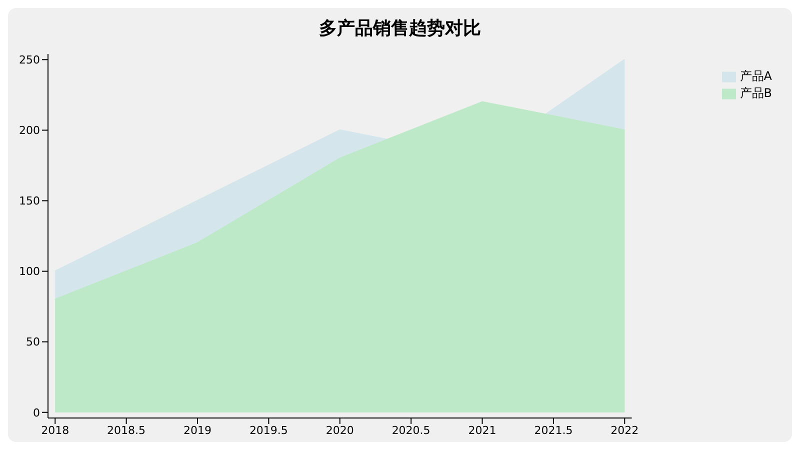  Describe the element at coordinates (400, 29) in the screenshot. I see `chart-title: 多产品销售趋势对比` at that location.